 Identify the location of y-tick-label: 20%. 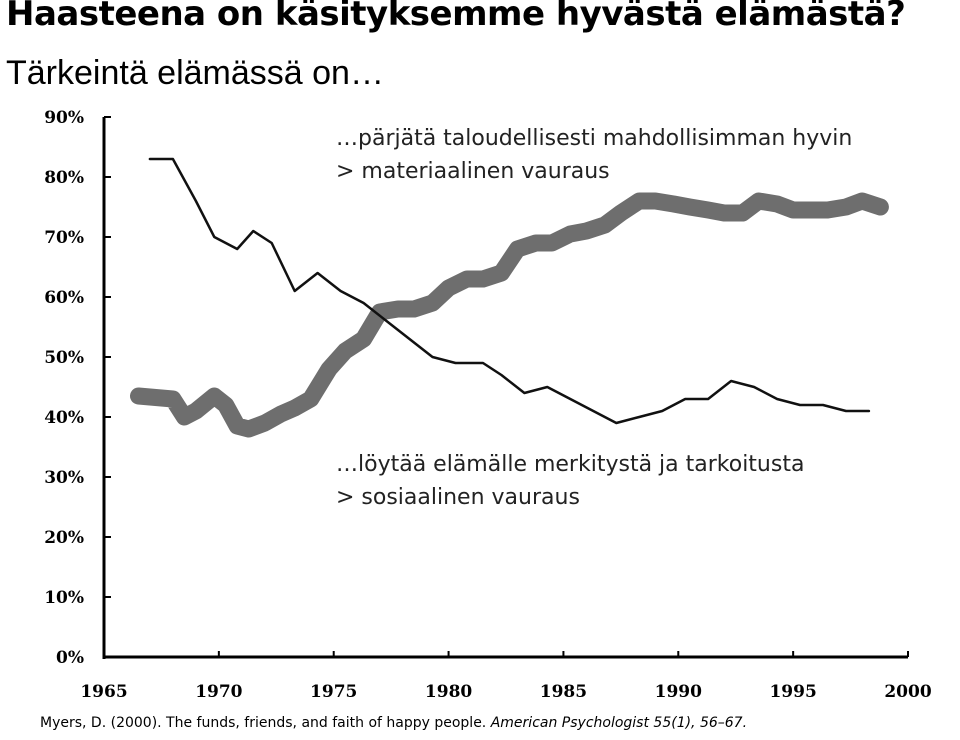
(64, 538).